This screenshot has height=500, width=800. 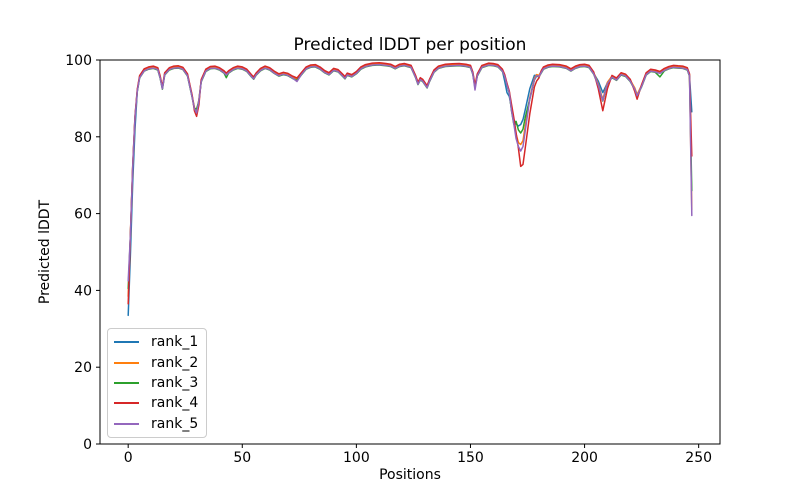 I want to click on y-tick-label: 100, so click(x=78, y=61).